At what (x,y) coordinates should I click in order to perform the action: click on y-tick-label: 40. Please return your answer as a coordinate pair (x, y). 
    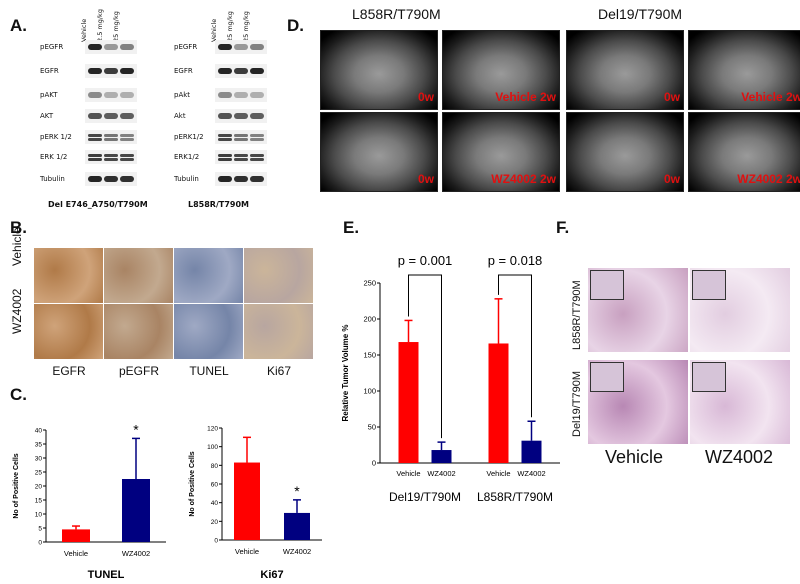
    Looking at the image, I should click on (39, 431).